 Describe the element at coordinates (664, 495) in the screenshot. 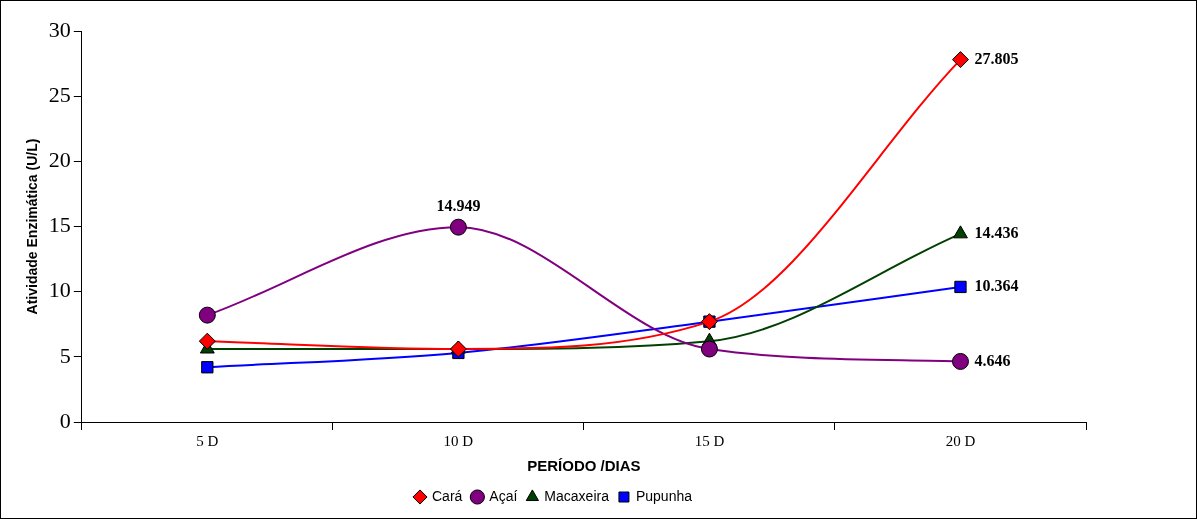

I see `legend-label: Pupunha` at that location.